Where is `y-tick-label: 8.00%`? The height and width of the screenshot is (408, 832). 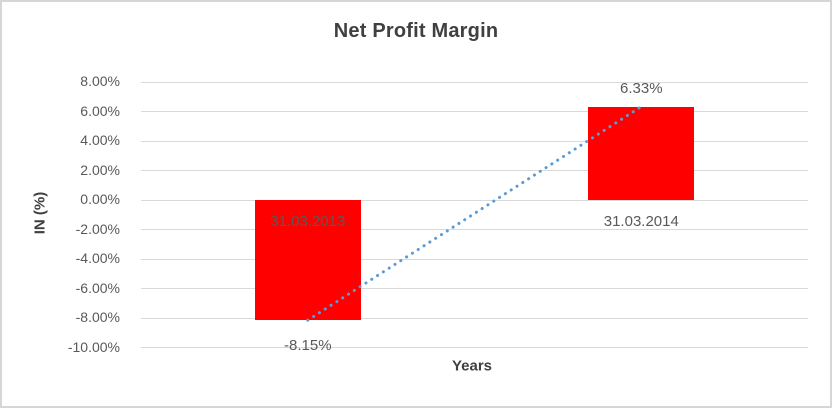 y-tick-label: 8.00% is located at coordinates (100, 81).